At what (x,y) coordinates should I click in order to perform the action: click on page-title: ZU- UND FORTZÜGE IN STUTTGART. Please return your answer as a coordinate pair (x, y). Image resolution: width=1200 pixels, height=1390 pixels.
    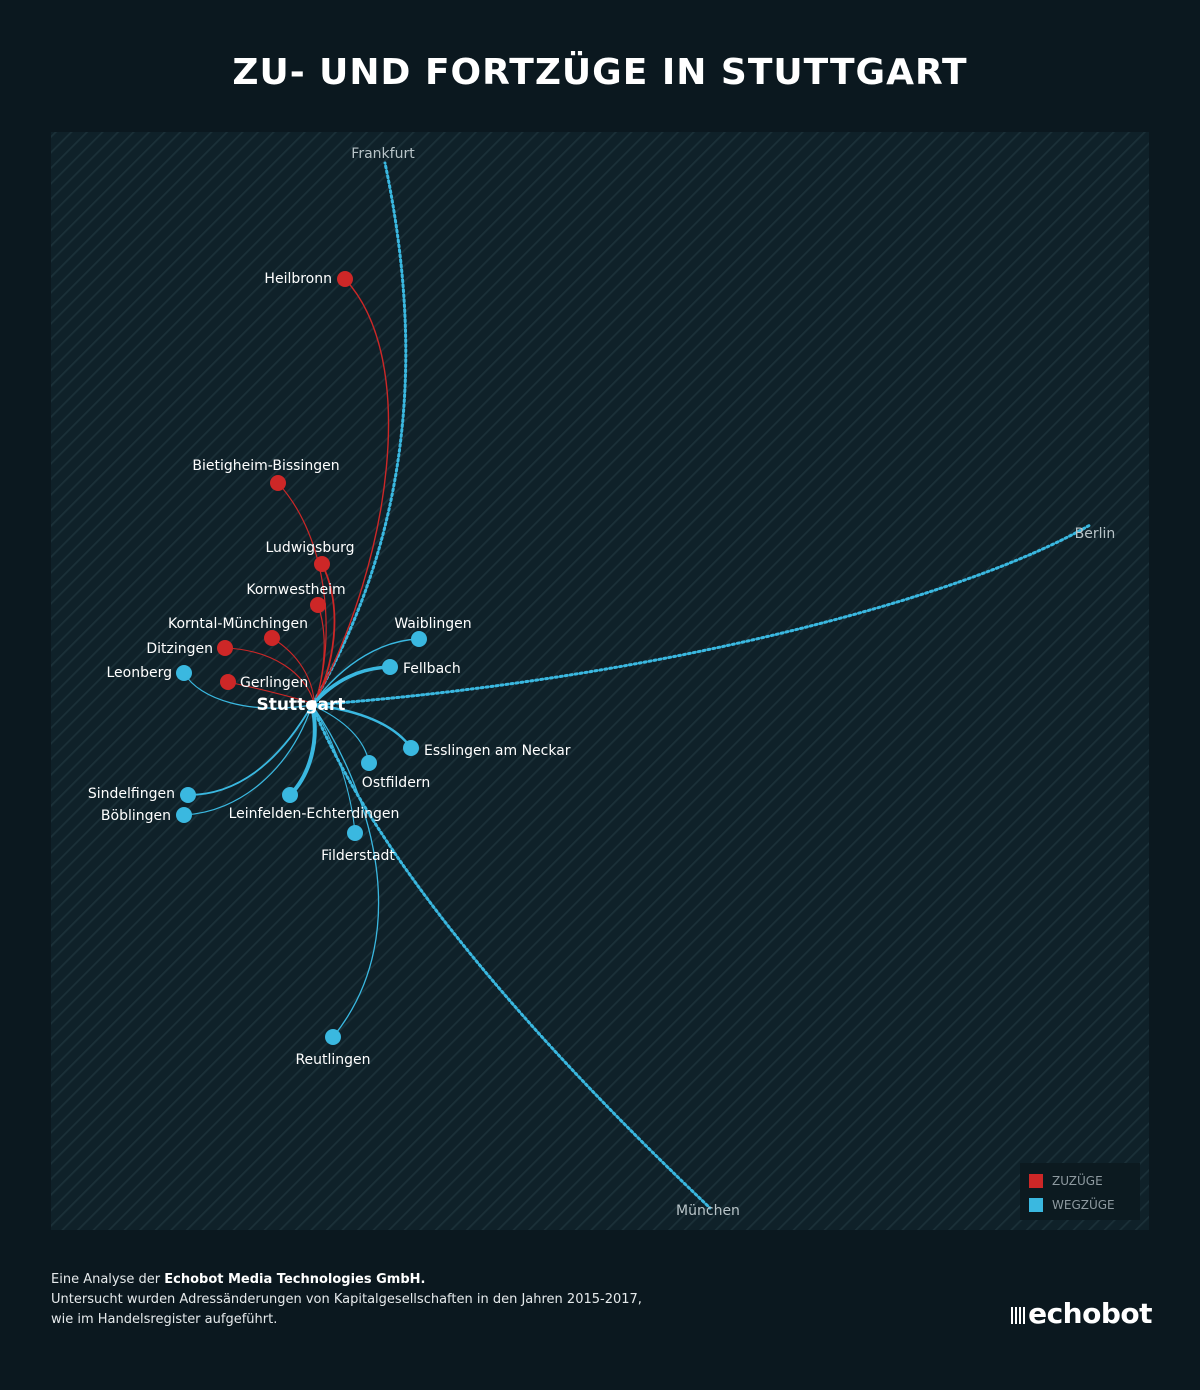
    Looking at the image, I should click on (600, 72).